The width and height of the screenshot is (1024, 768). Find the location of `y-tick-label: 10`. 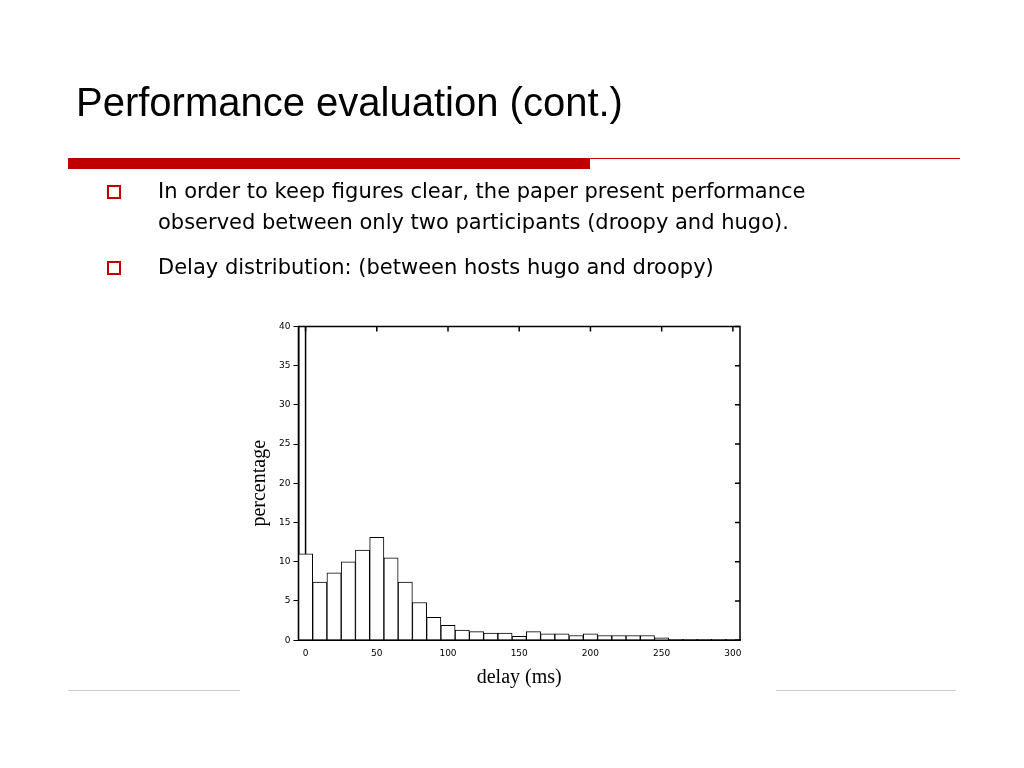

y-tick-label: 10 is located at coordinates (285, 561).